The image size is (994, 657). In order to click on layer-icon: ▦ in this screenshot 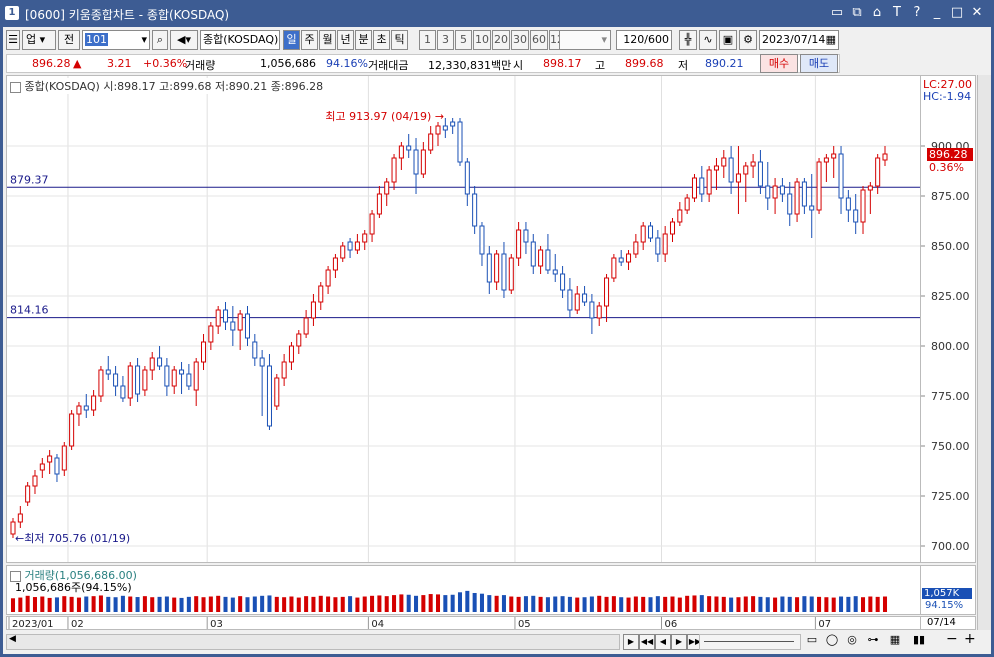, I will do `click(895, 639)`.